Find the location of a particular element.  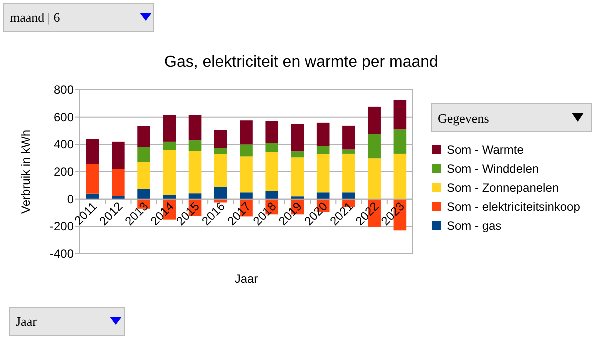

legend-title: Gegevens is located at coordinates (464, 118).